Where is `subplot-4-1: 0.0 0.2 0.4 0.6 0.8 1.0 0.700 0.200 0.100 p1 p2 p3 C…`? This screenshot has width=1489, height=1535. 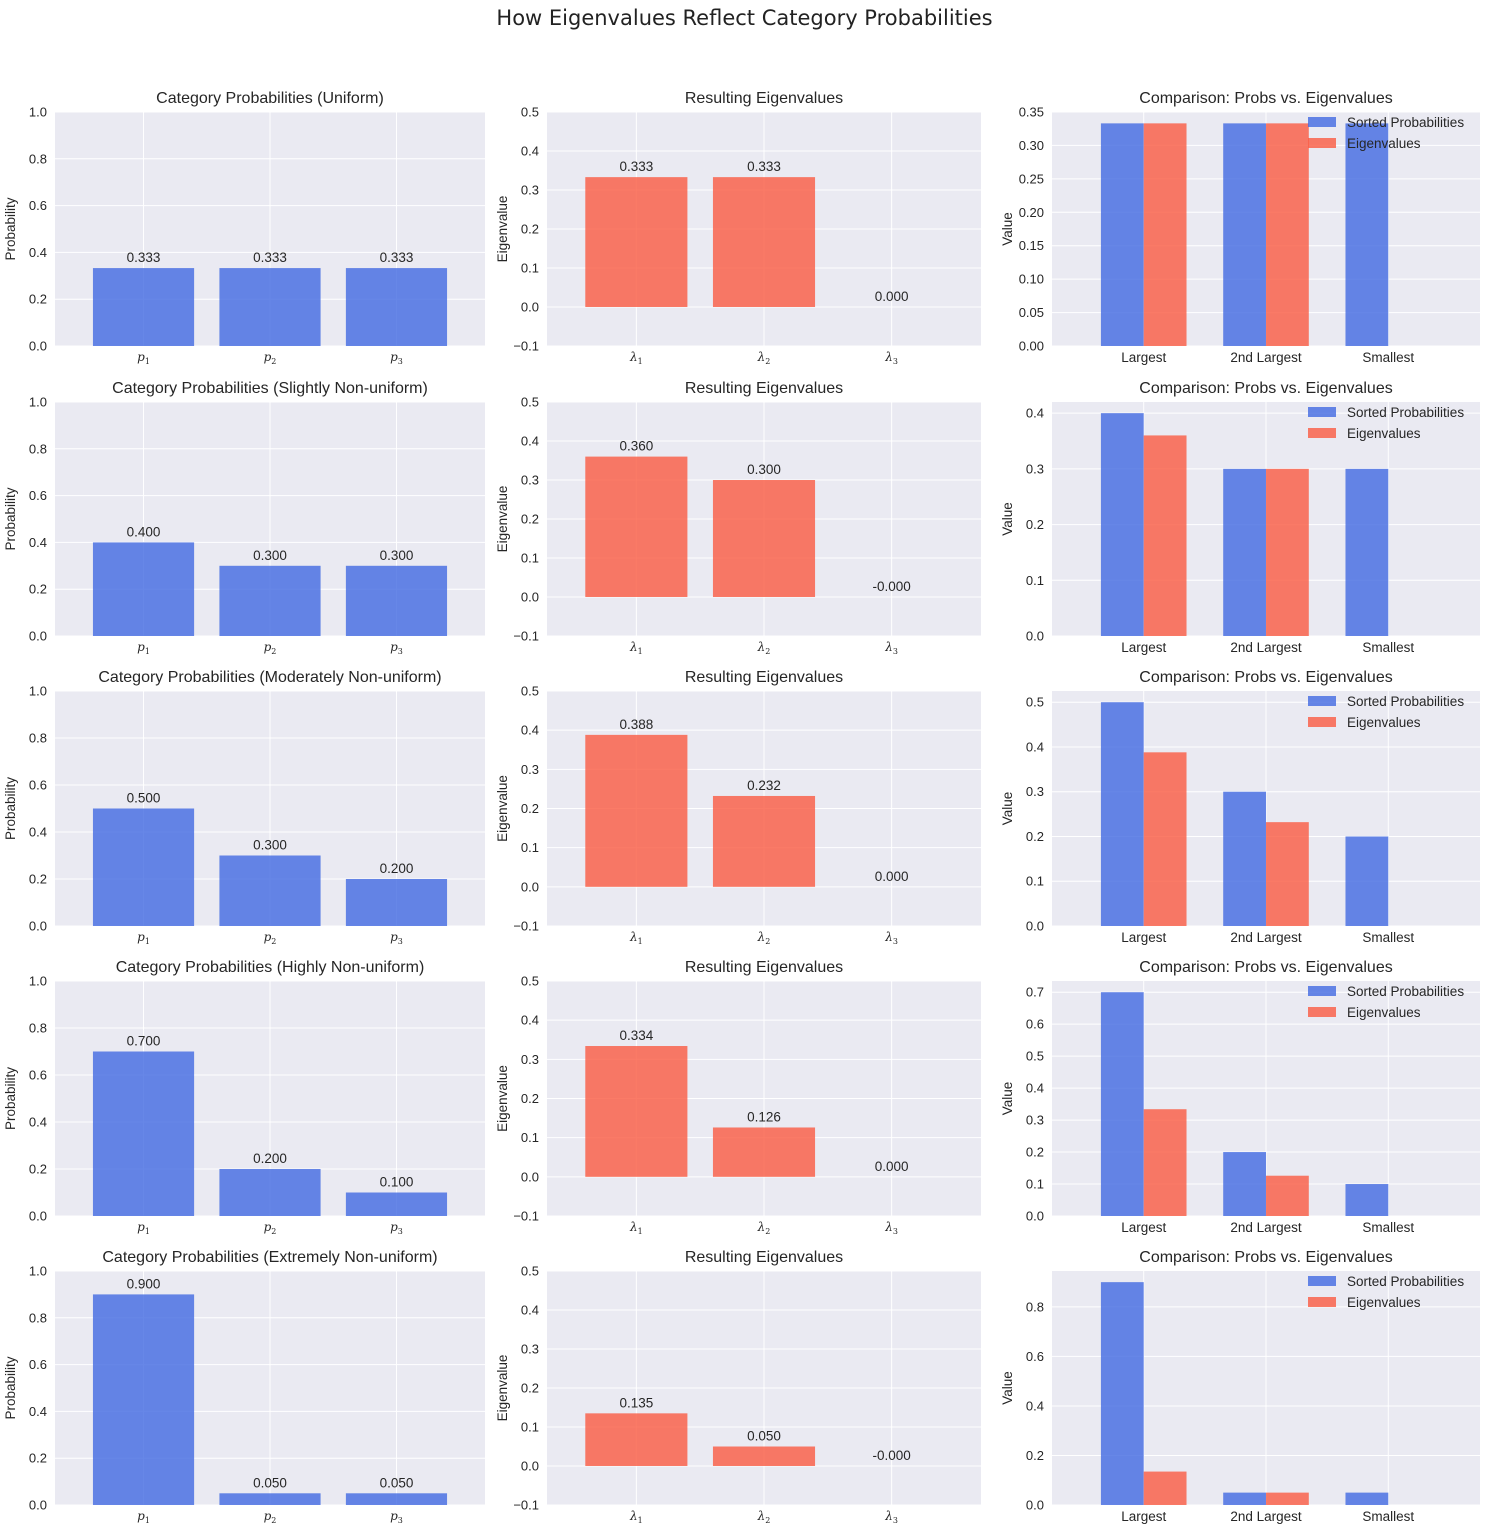 subplot-4-1: 0.0 0.2 0.4 0.6 0.8 1.0 0.700 0.200 0.100 p1 p2 p3 C… is located at coordinates (244, 1097).